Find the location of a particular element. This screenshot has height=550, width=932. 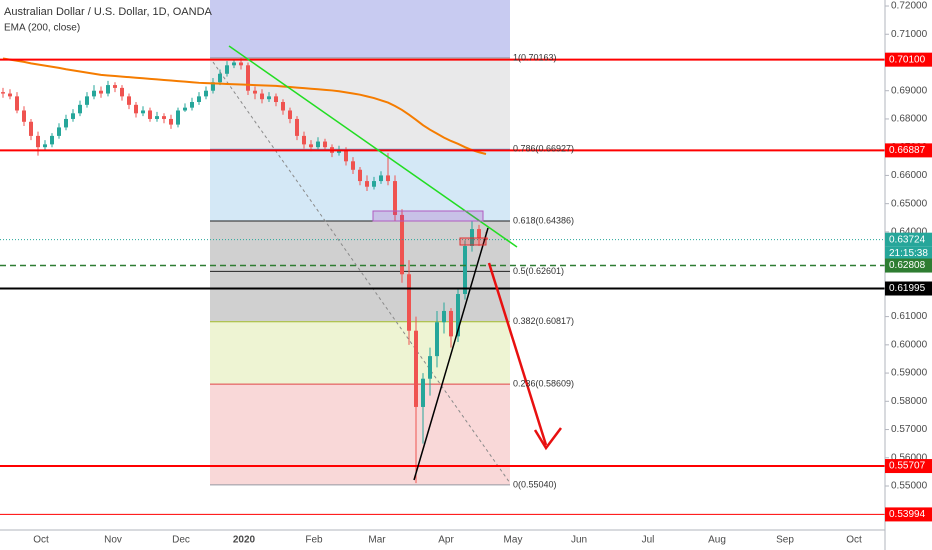

countdown-box is located at coordinates (908, 253).